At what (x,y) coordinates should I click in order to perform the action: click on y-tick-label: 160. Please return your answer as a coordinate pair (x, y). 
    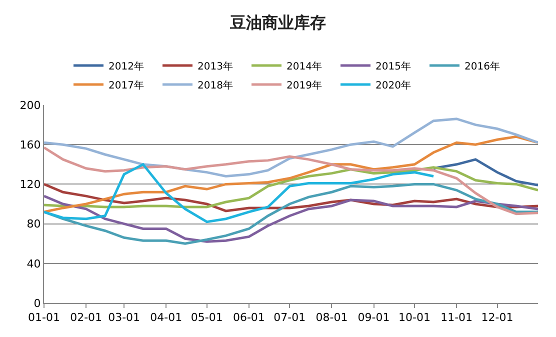
    Looking at the image, I should click on (30, 145).